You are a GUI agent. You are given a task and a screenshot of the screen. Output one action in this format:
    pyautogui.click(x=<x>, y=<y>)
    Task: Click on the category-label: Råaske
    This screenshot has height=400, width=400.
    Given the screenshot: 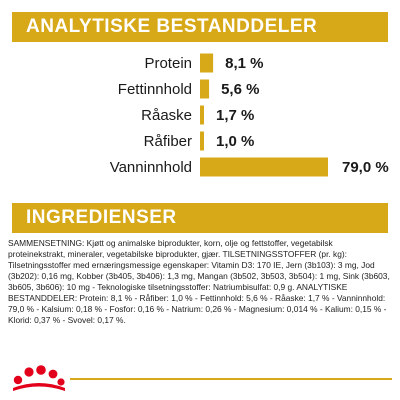 What is the action you would take?
    pyautogui.click(x=166, y=115)
    